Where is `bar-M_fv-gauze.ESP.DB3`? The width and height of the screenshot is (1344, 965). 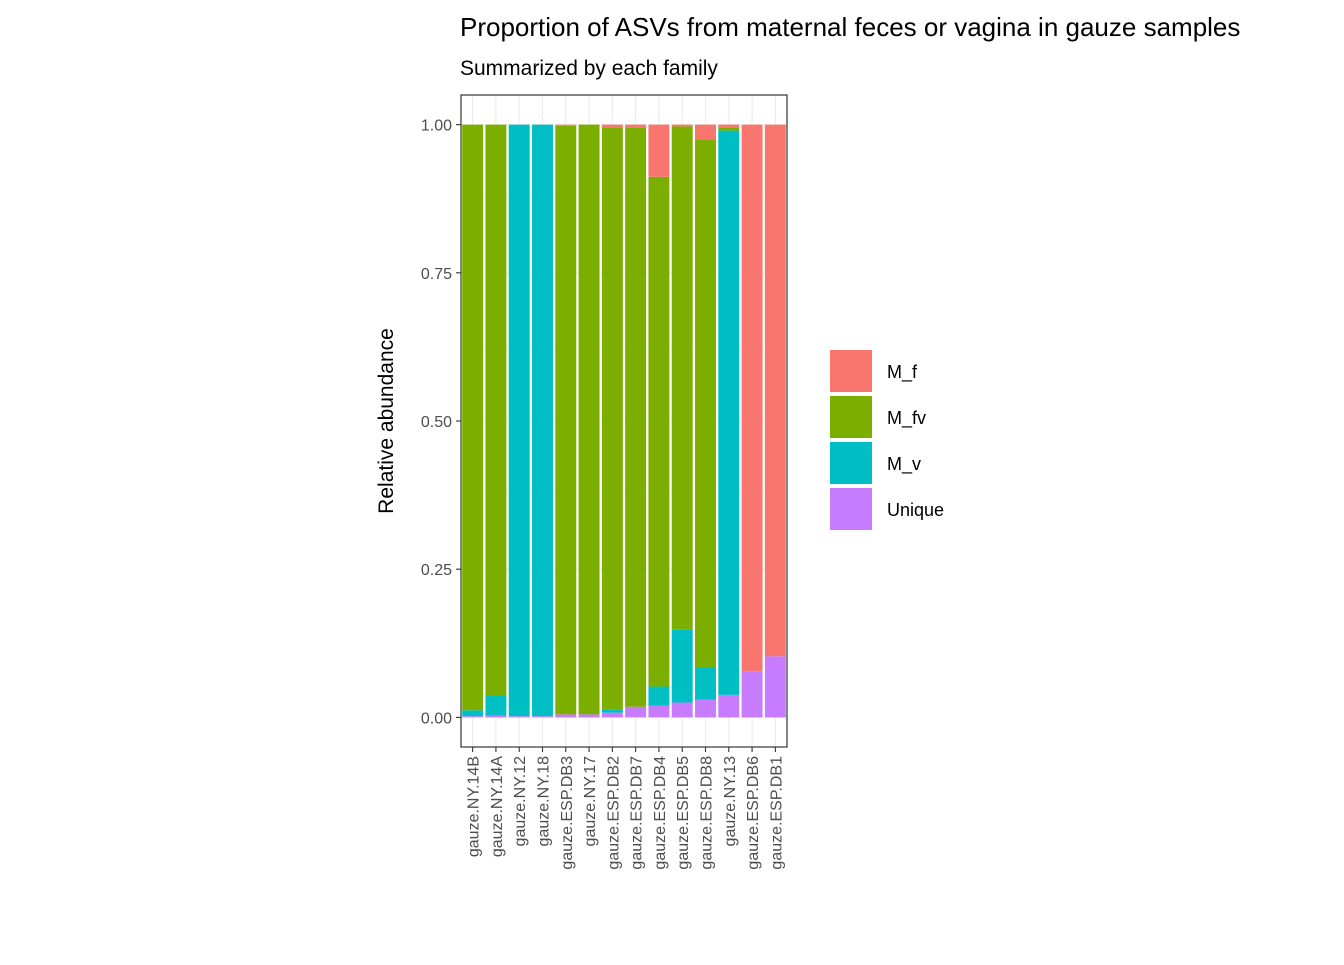
bar-M_fv-gauze.ESP.DB3 is located at coordinates (566, 420).